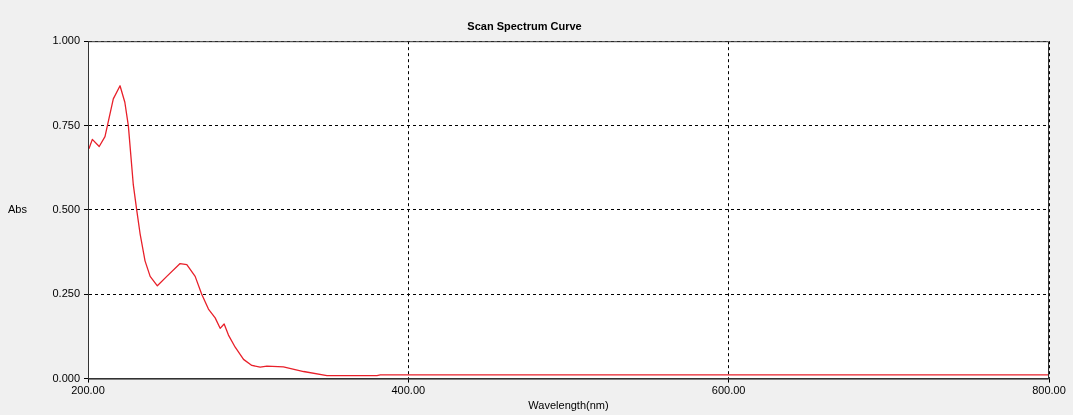 Image resolution: width=1073 pixels, height=415 pixels. I want to click on y-tick-label: 1.000, so click(66, 40).